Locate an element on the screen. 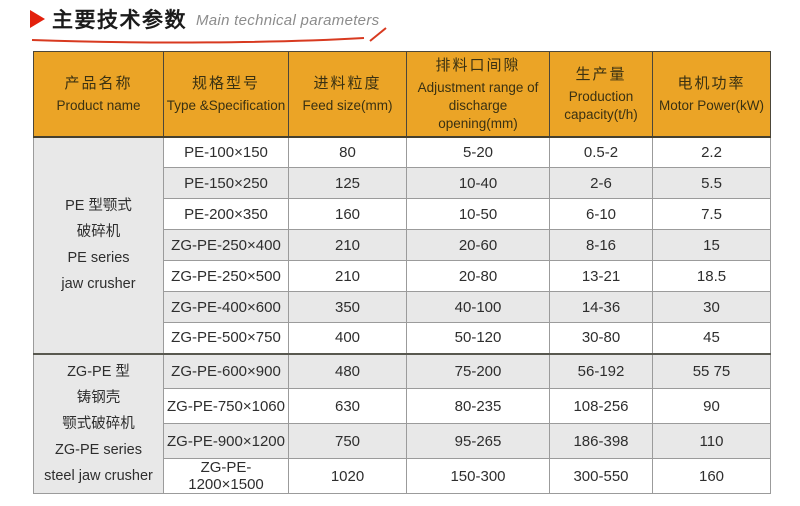 This screenshot has height=506, width=800. cell-capacity: 108-256 is located at coordinates (601, 406).